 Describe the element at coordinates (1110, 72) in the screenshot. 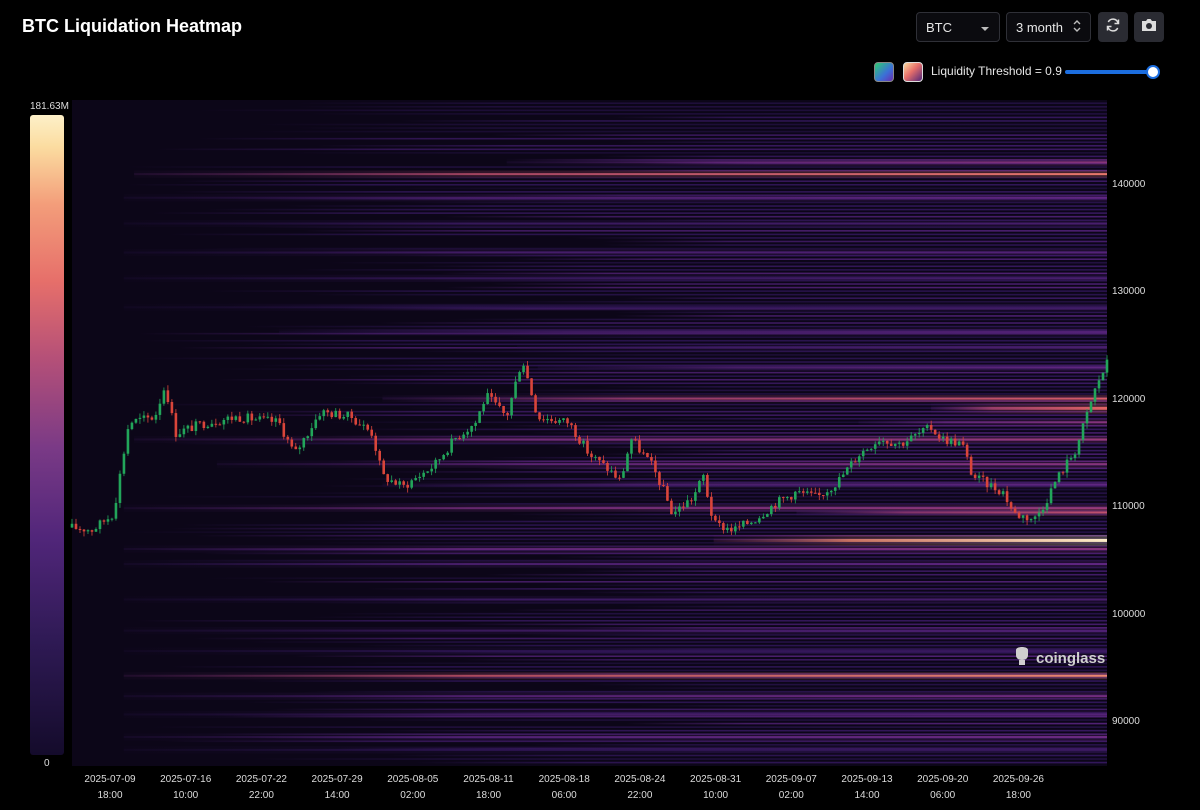

I see `threshold-slider-track` at that location.